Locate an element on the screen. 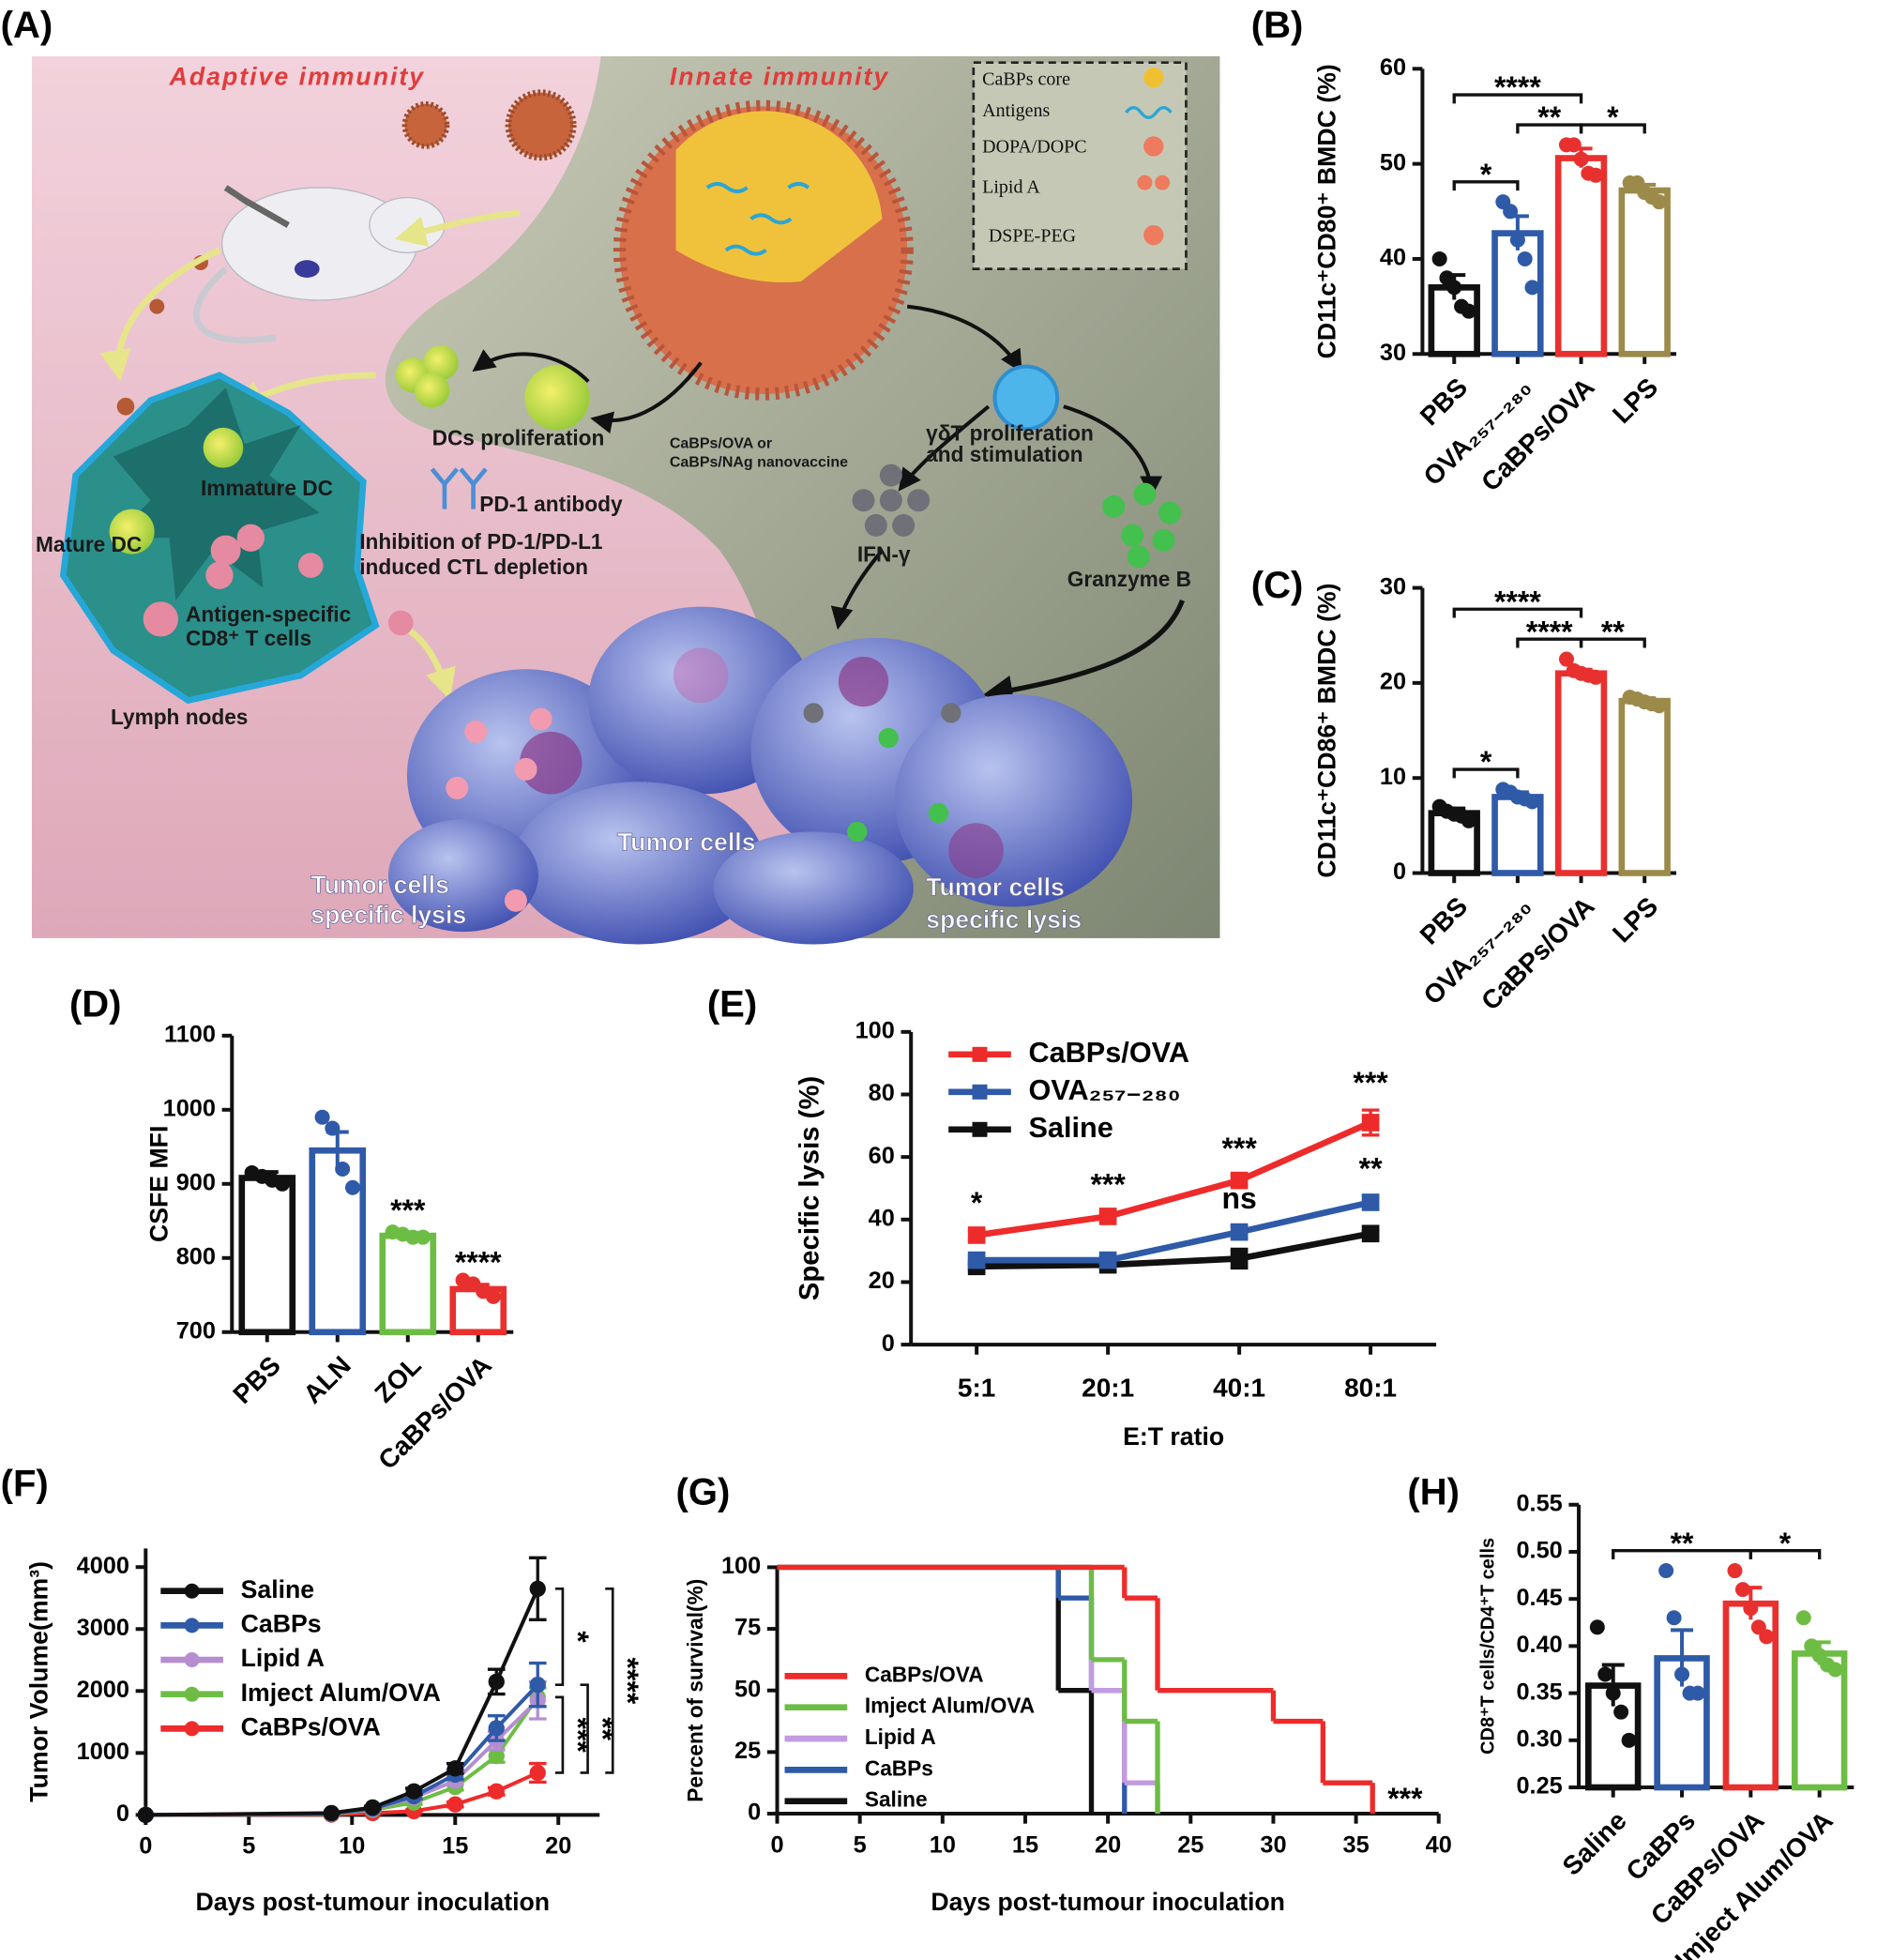 The width and height of the screenshot is (1877, 1960). legend-label: Imject Alum/OVA is located at coordinates (950, 1706).